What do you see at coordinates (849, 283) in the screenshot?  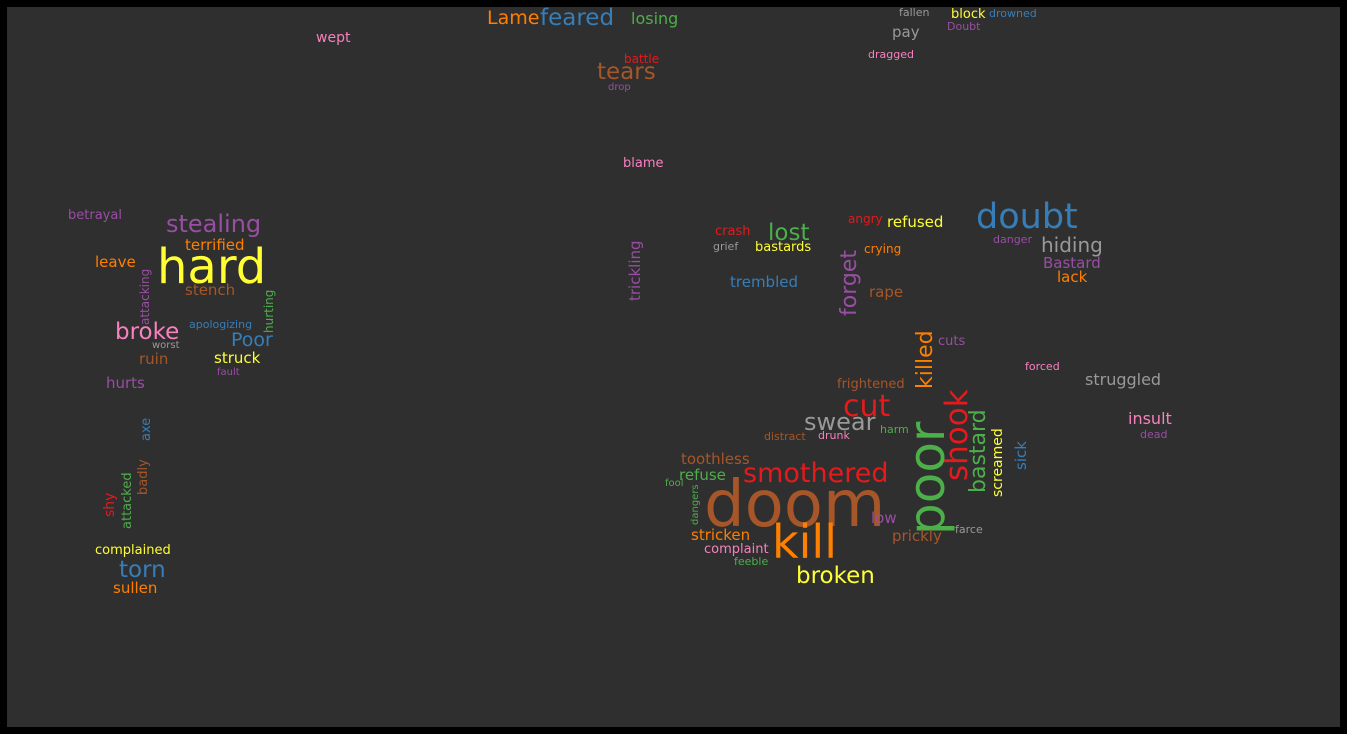 I see `word-forget: forget` at bounding box center [849, 283].